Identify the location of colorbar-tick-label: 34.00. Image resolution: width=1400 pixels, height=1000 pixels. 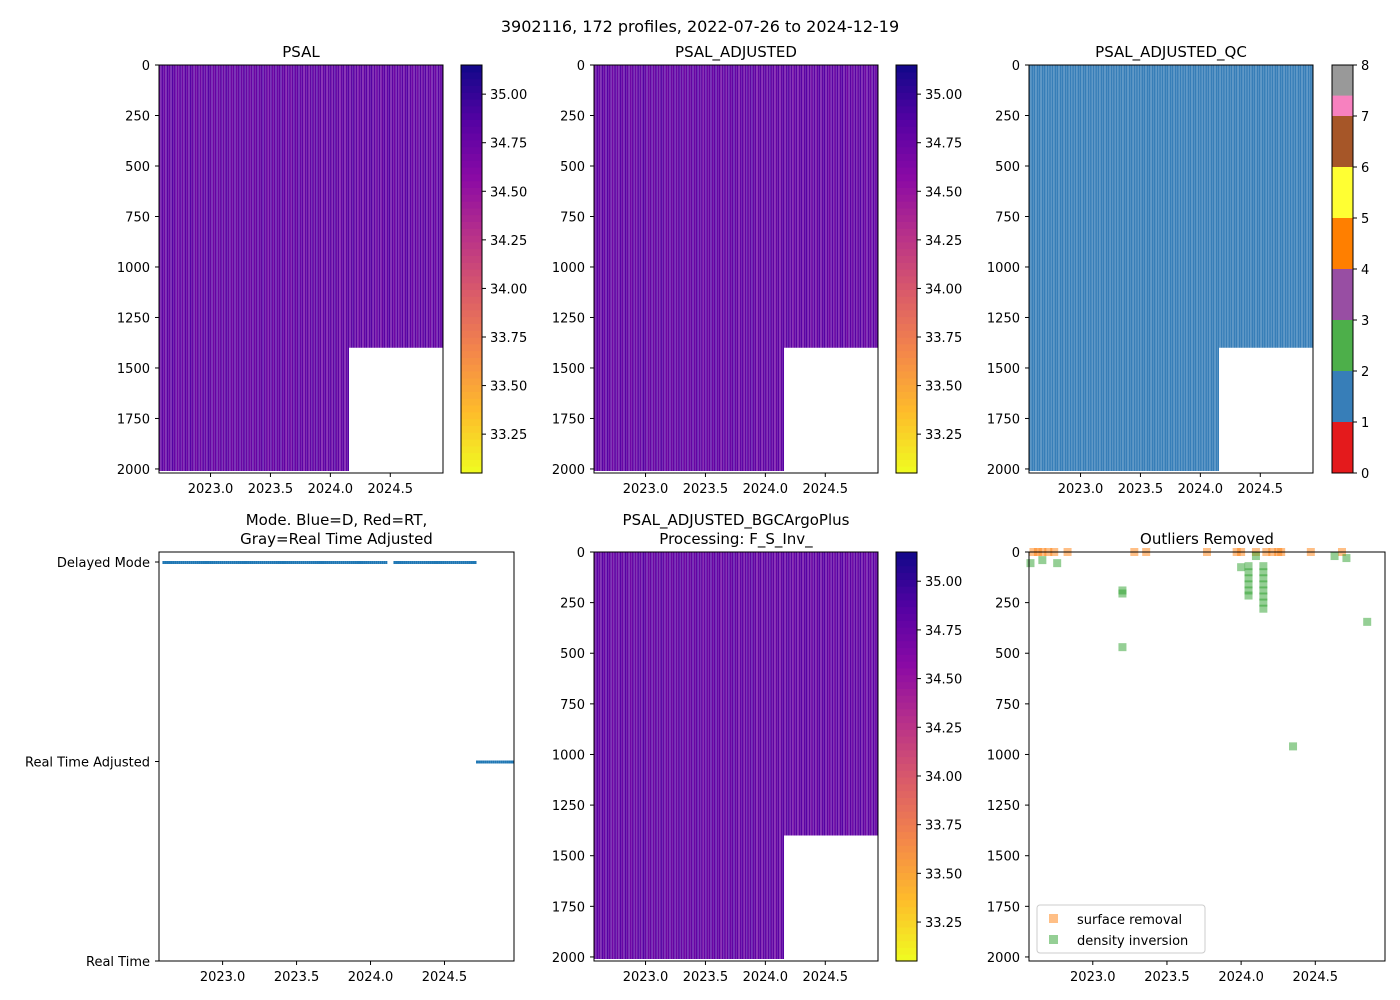
(943, 777).